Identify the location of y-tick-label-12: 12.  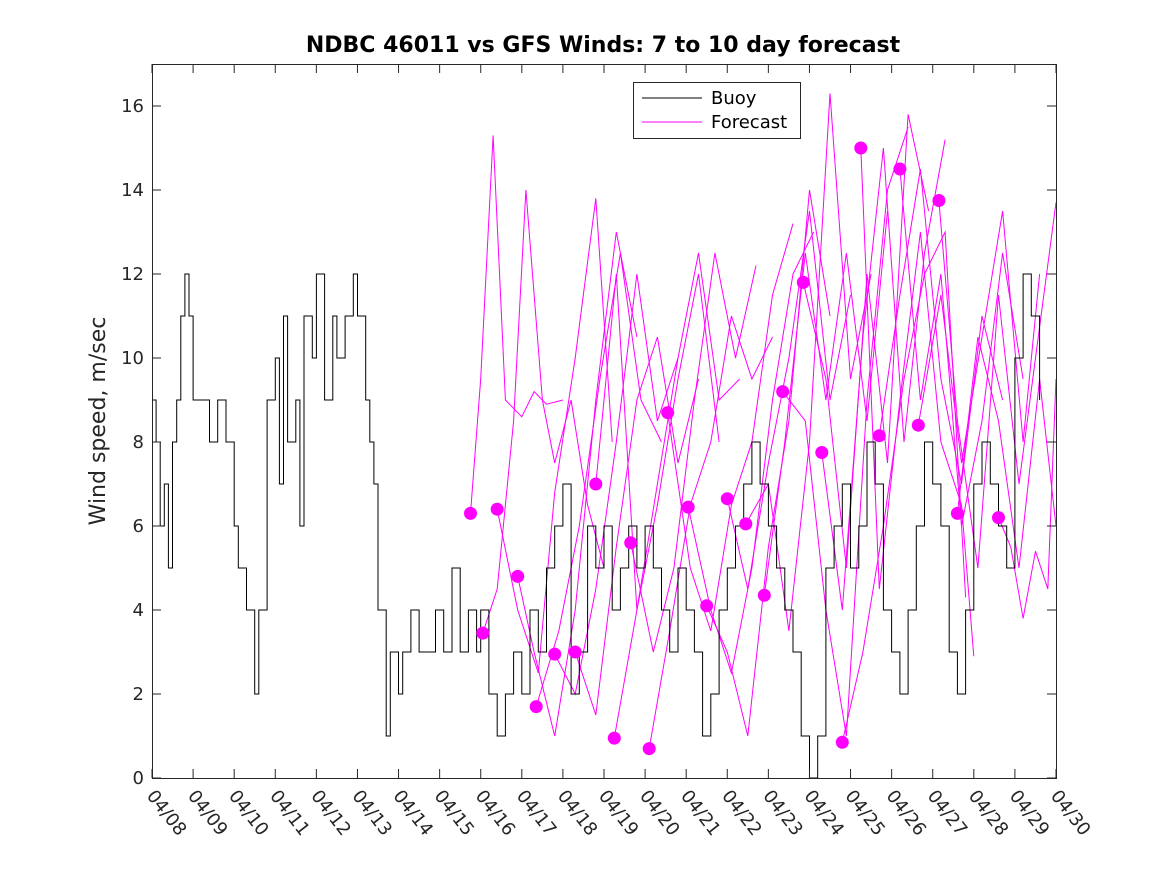
(132, 274).